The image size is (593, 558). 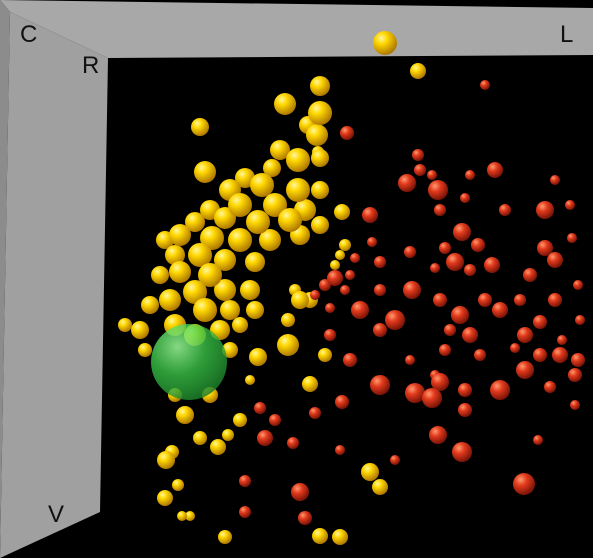 I want to click on axis-label-inner: R, so click(x=90, y=65).